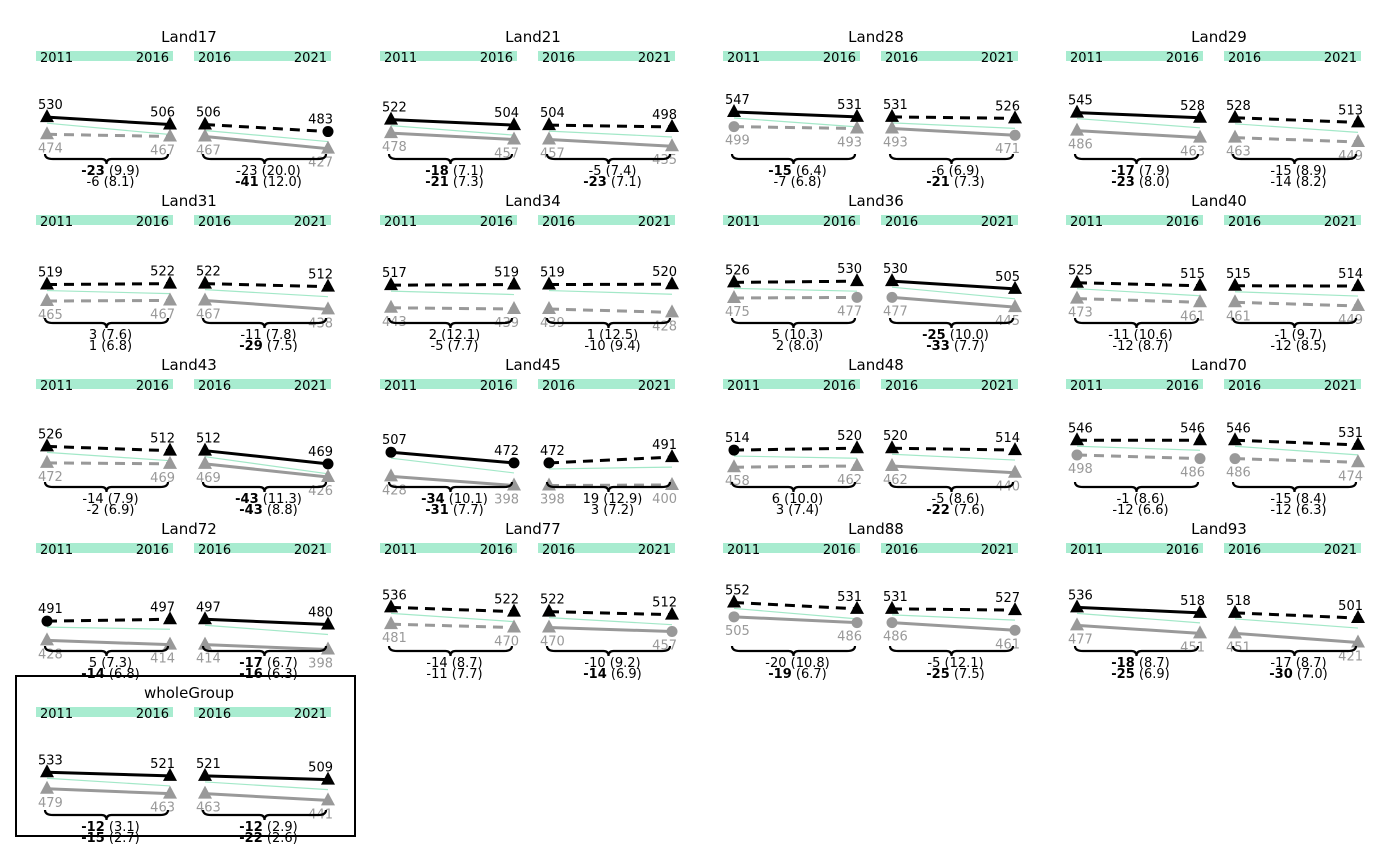  Describe the element at coordinates (50, 609) in the screenshot. I see `upper-value-label: 491` at that location.